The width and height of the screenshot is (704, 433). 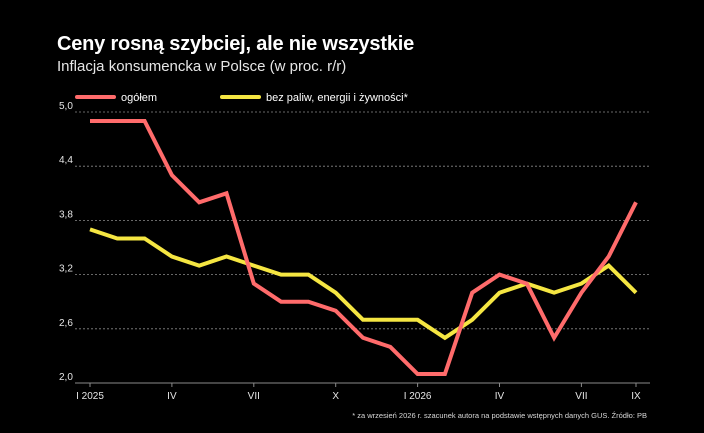 What do you see at coordinates (66, 377) in the screenshot?
I see `y-tick-label: 2,0` at bounding box center [66, 377].